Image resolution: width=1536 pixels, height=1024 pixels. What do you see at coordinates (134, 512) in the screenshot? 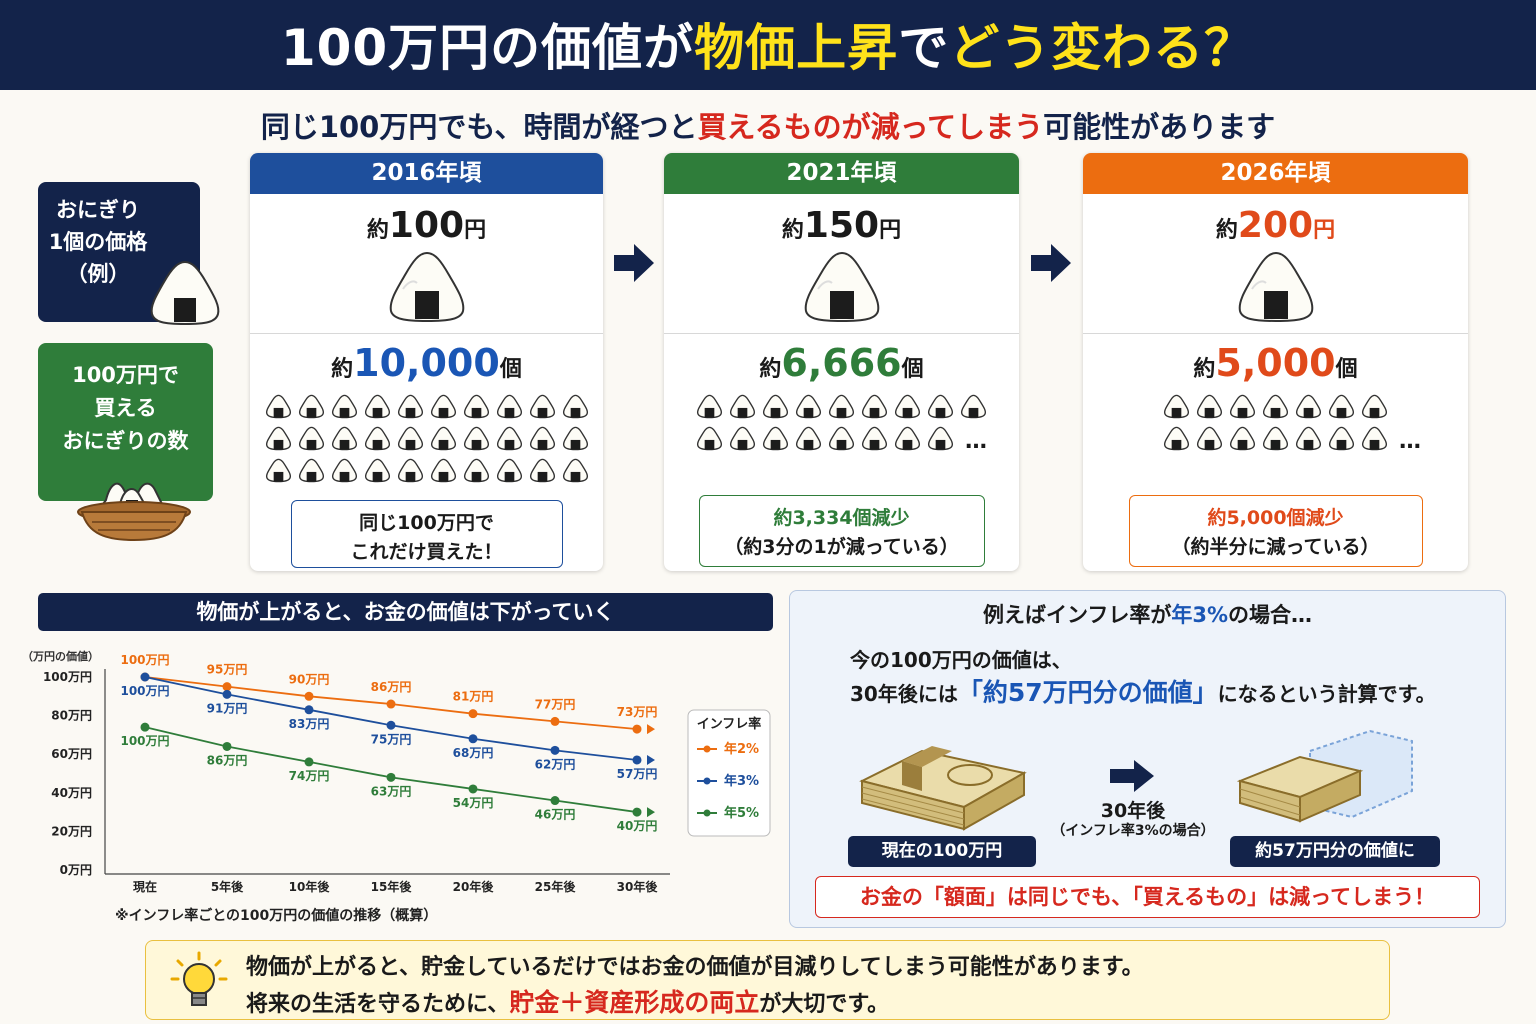
I see `onigiri-basket-icon` at bounding box center [134, 512].